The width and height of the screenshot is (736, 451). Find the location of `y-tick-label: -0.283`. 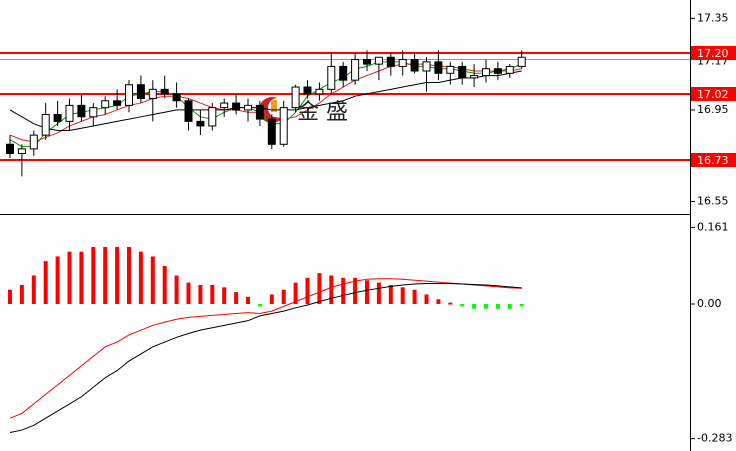

y-tick-label: -0.283 is located at coordinates (714, 438).